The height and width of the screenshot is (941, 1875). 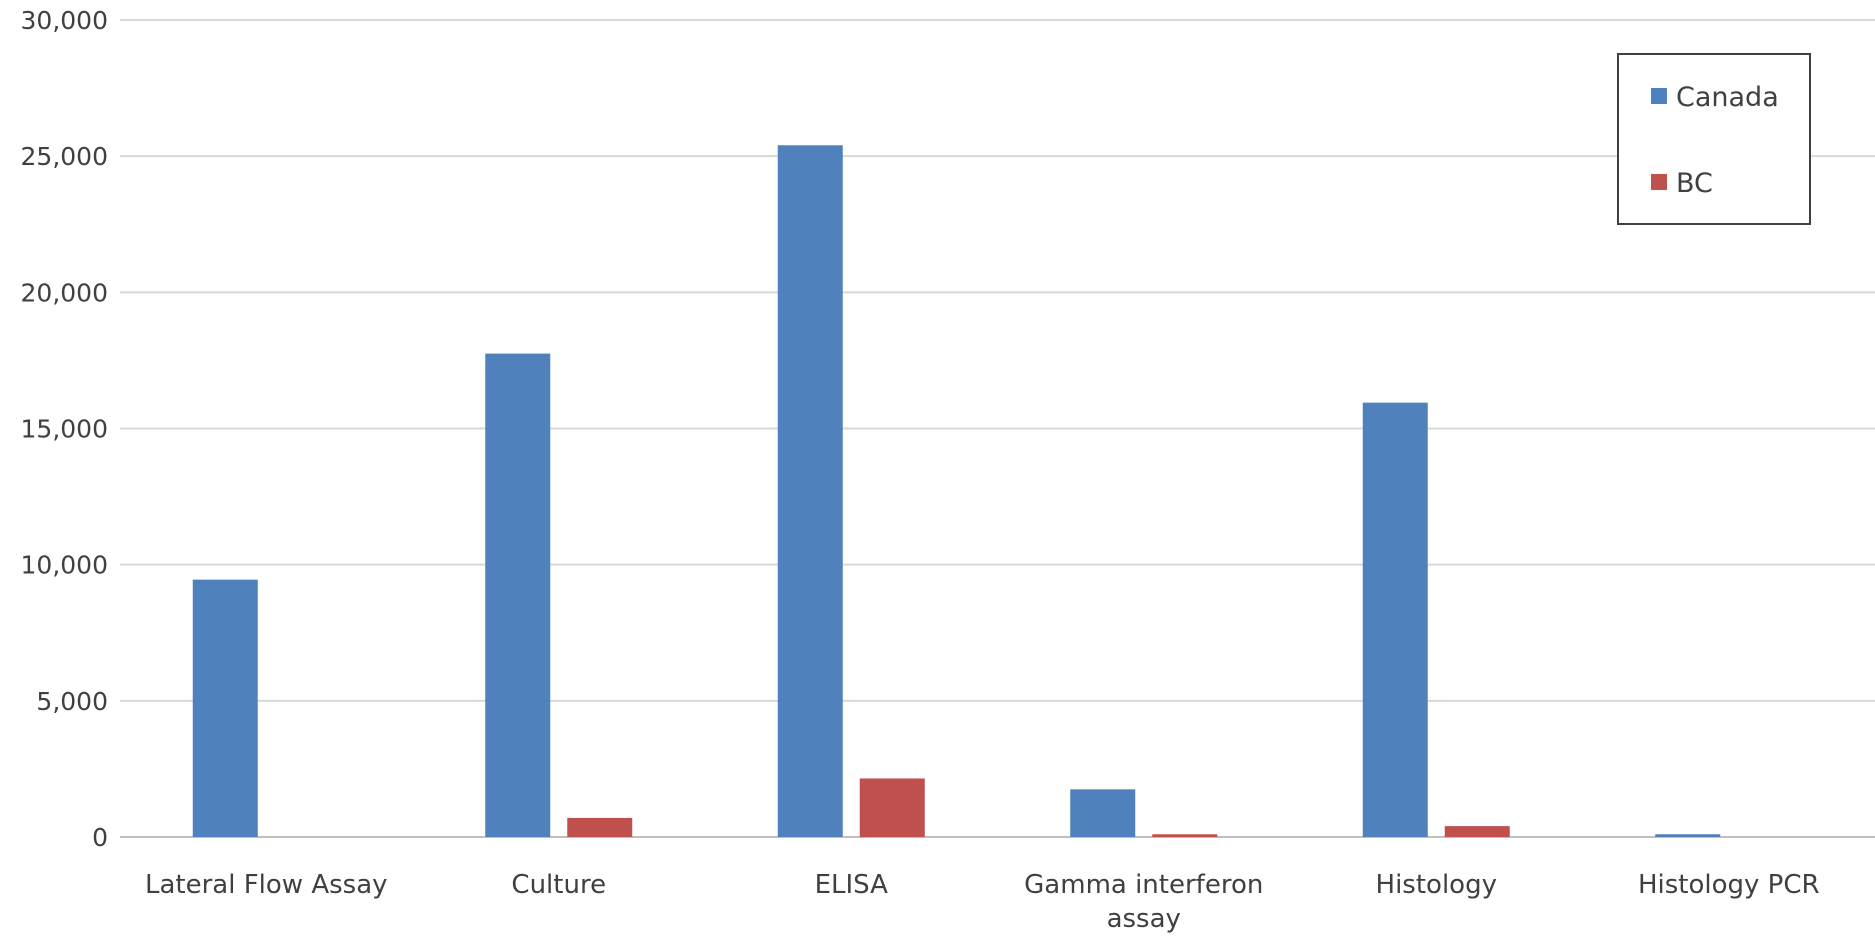 What do you see at coordinates (1436, 885) in the screenshot?
I see `x-category-label: Histology` at bounding box center [1436, 885].